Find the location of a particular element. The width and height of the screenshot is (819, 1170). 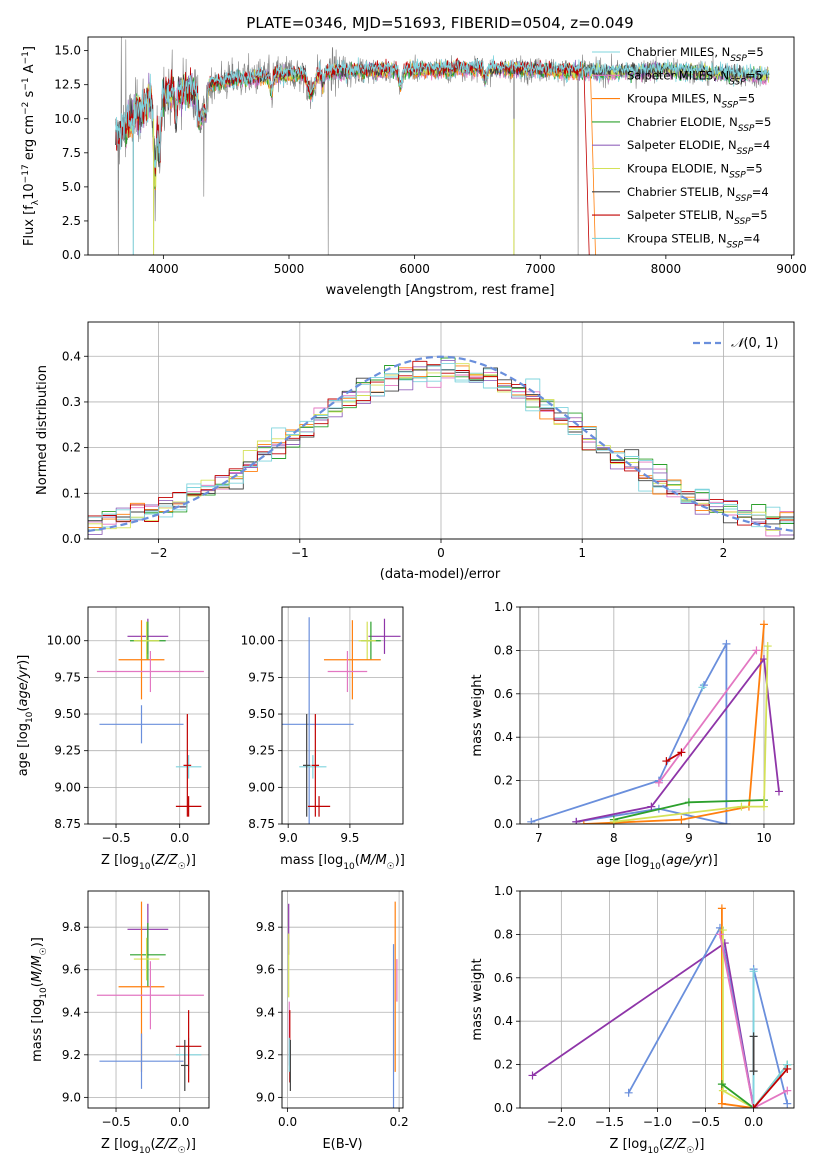

y-axis-label: age [log10(age/yr)] is located at coordinates (25, 716).